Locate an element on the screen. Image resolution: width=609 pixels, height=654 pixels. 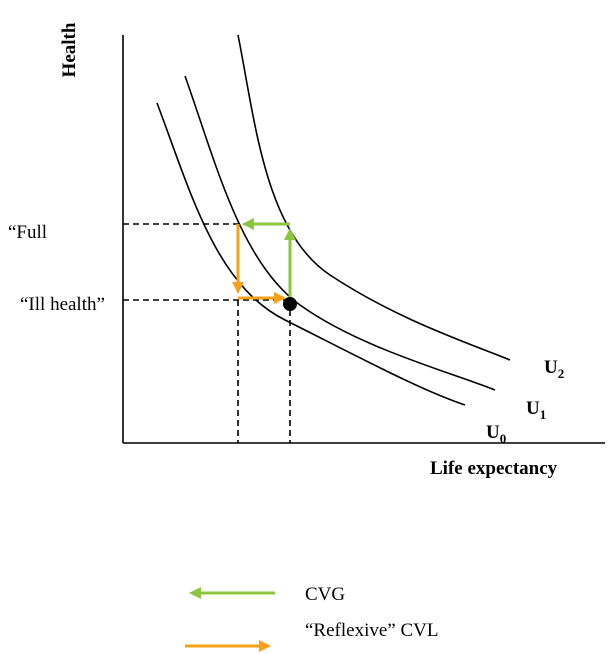
curve-subscript: 2 is located at coordinates (561, 373).